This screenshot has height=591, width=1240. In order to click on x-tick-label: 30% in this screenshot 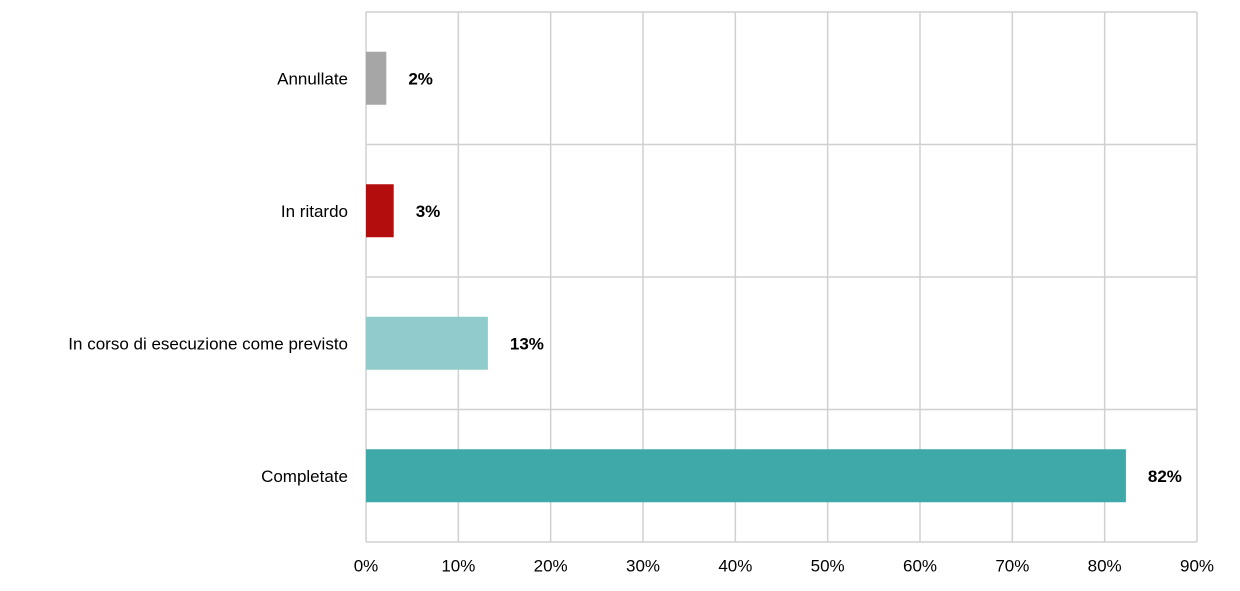, I will do `click(643, 565)`.